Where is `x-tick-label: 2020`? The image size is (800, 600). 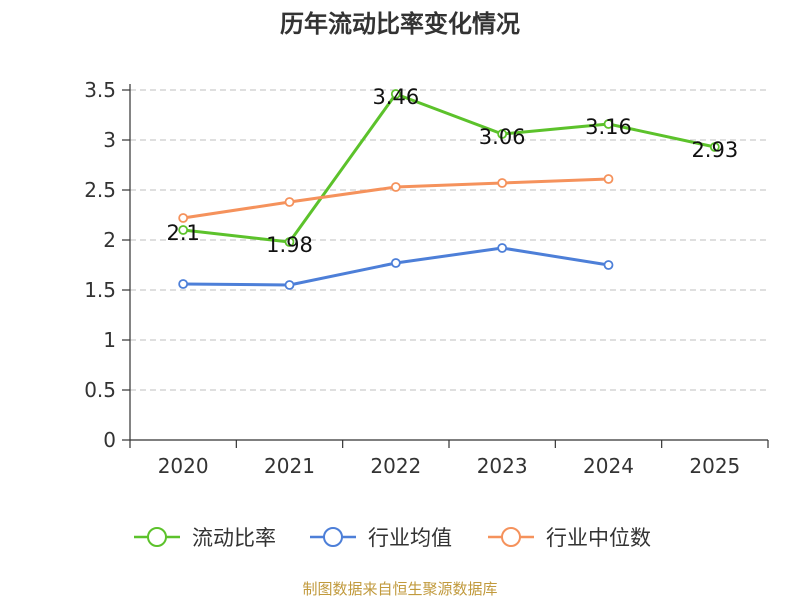
x-tick-label: 2020 is located at coordinates (183, 466).